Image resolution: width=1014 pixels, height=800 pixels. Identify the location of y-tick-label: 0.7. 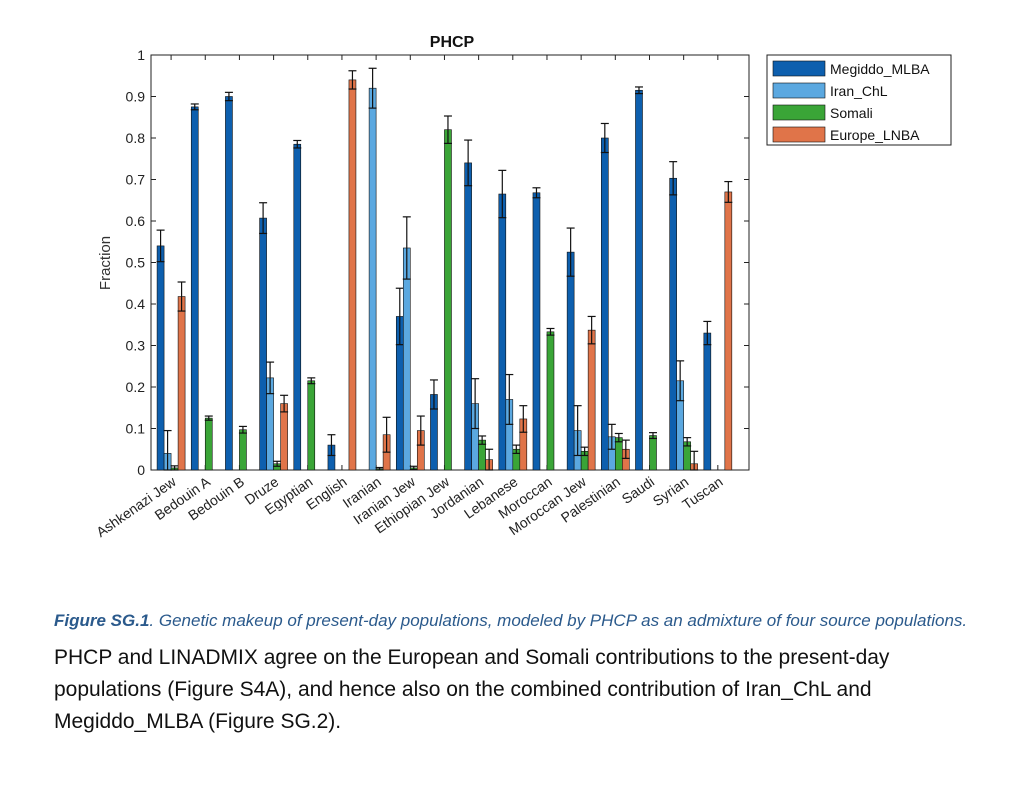
(136, 180).